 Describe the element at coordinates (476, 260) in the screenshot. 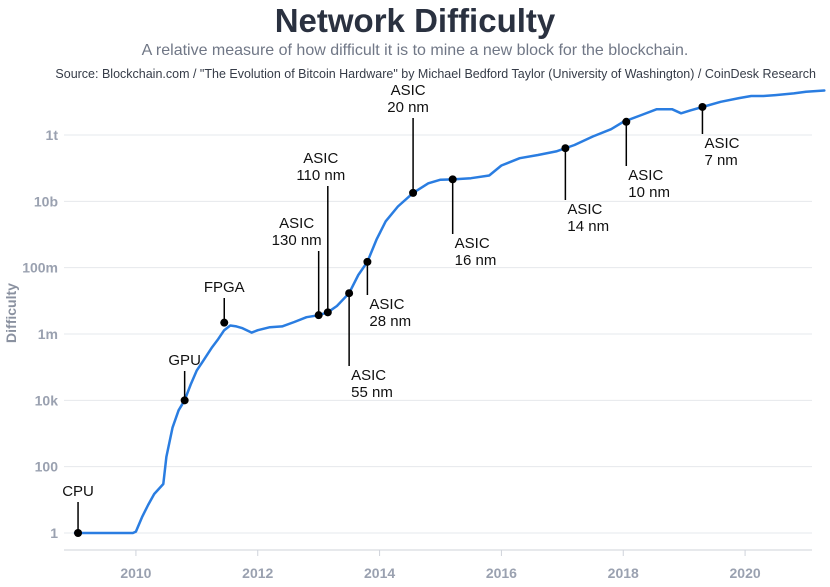

I see `annotation-label: 16 nm` at that location.